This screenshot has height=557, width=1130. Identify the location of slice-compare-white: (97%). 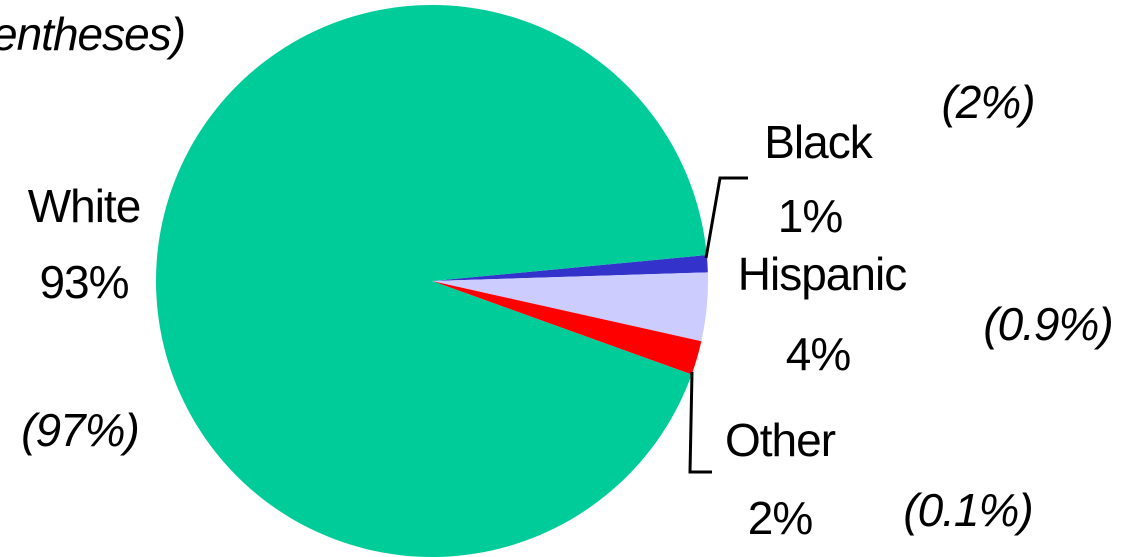
(80, 430).